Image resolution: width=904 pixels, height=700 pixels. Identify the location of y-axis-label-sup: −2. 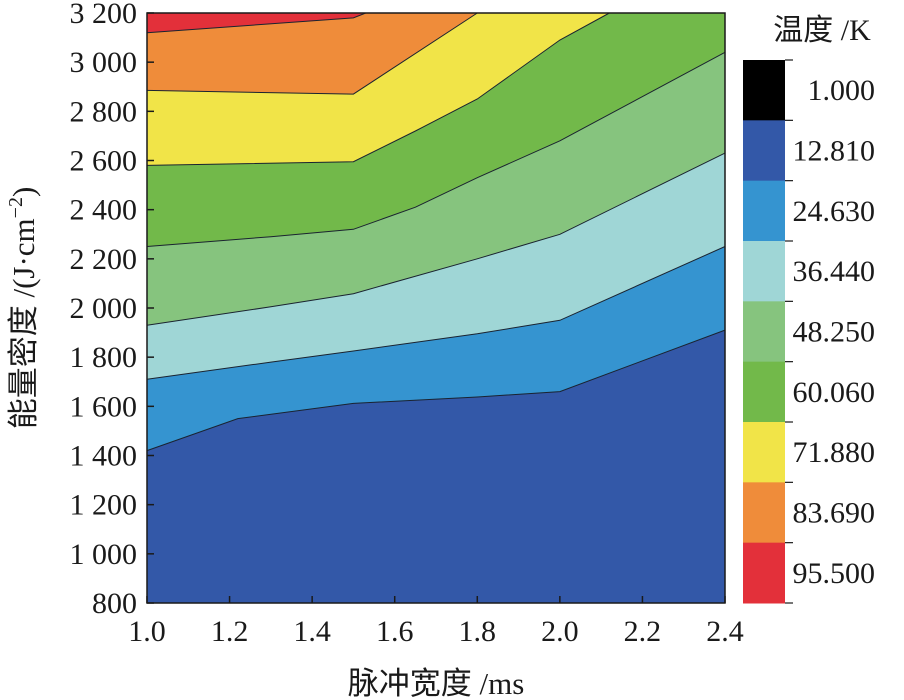
(16, 207).